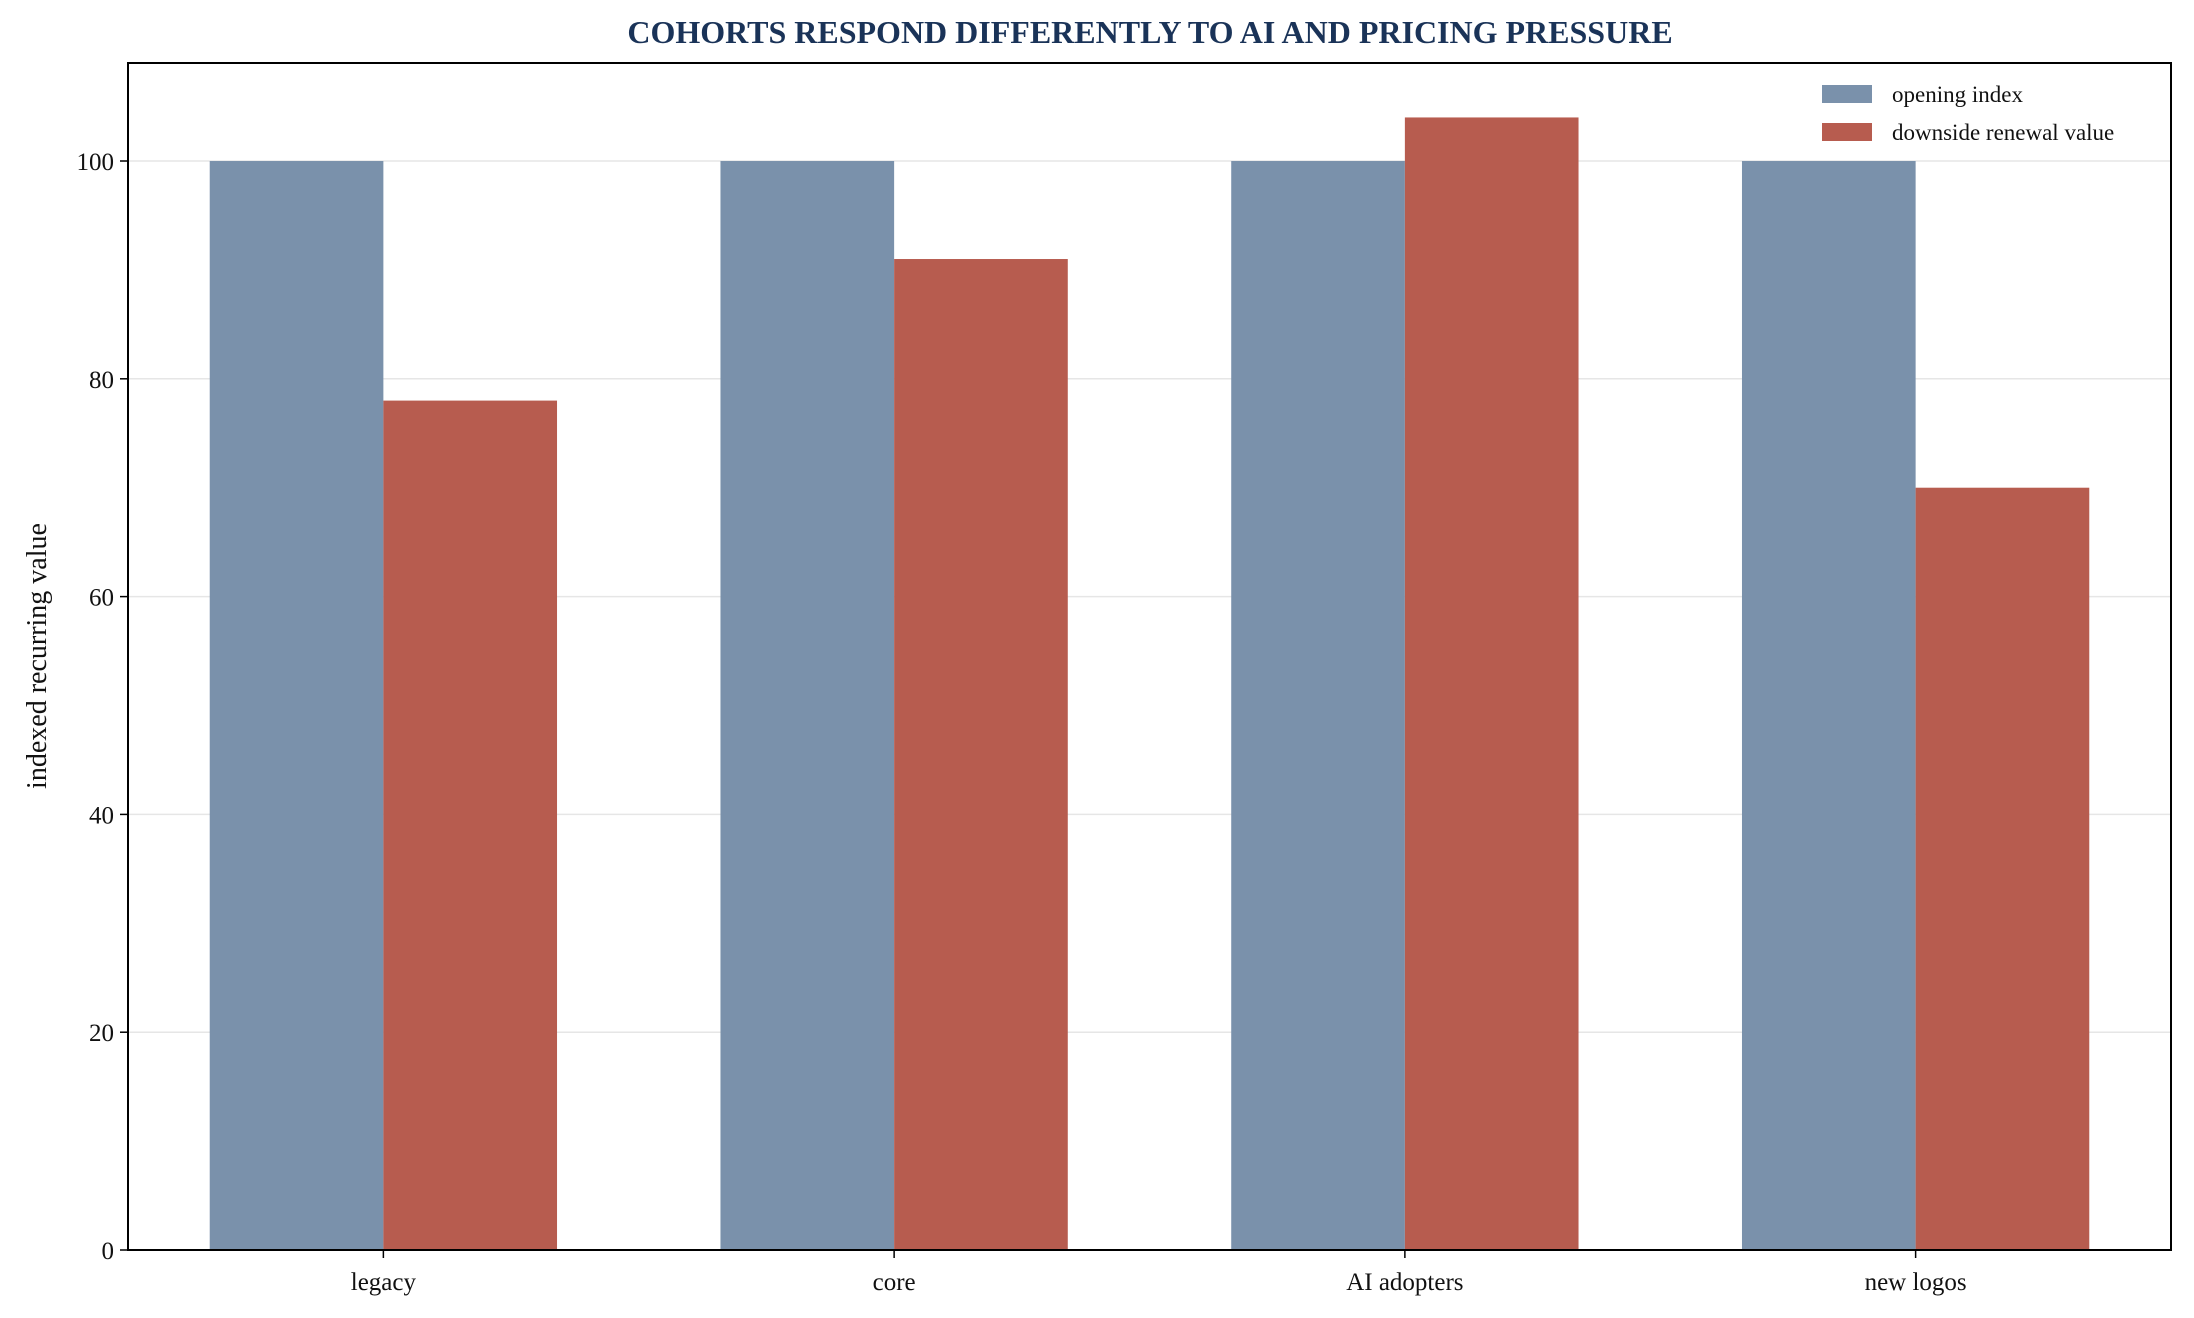  What do you see at coordinates (1968, 113) in the screenshot?
I see `legend: opening index downside renewal value` at bounding box center [1968, 113].